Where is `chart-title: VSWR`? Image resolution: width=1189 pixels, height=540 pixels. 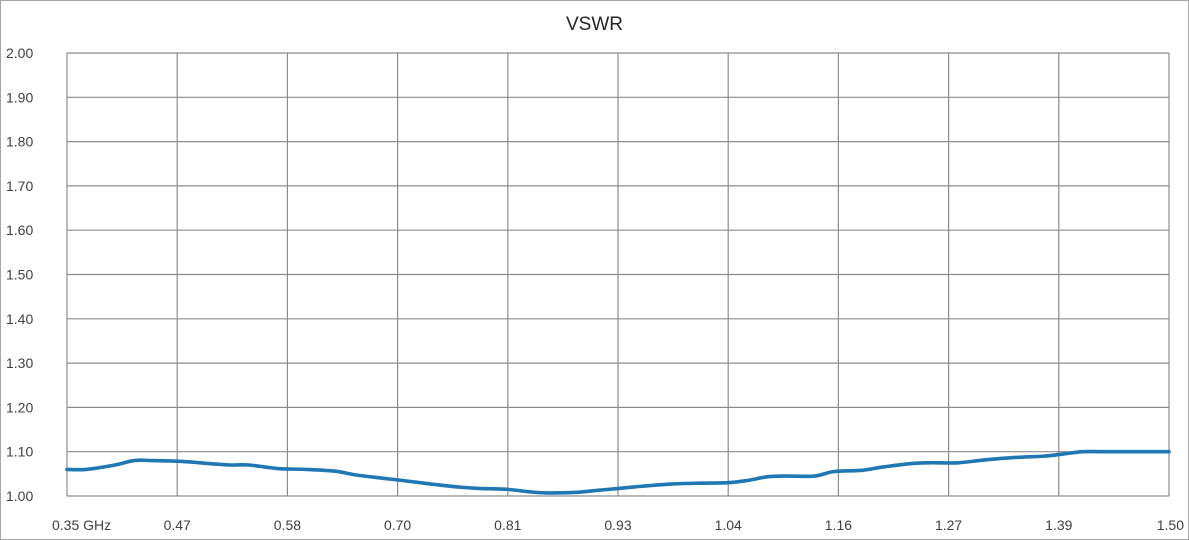 chart-title: VSWR is located at coordinates (594, 24).